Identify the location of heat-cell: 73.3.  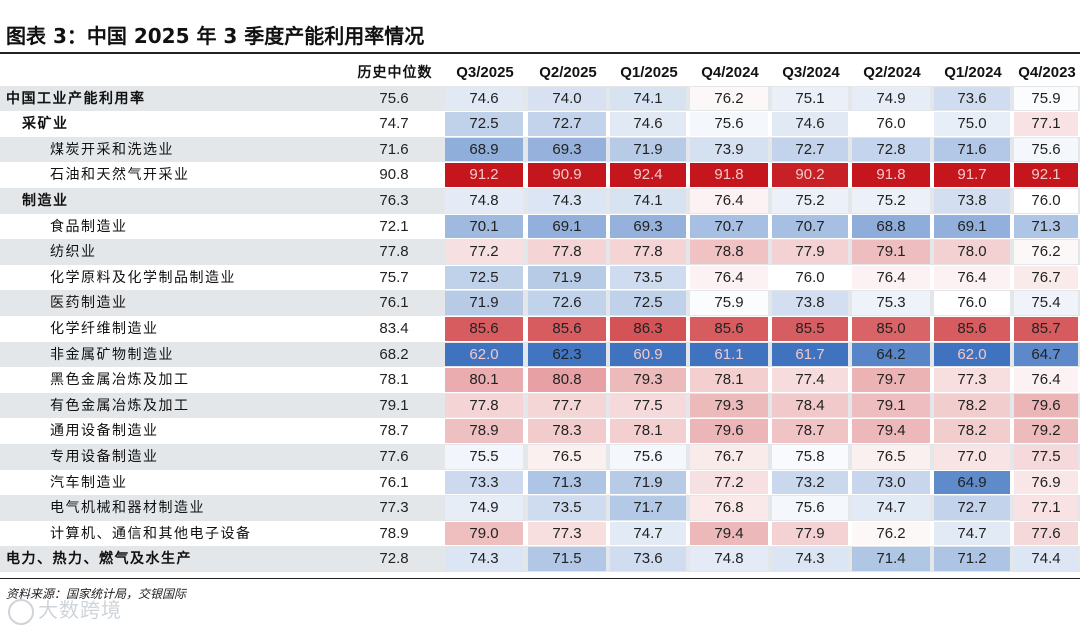
(484, 482).